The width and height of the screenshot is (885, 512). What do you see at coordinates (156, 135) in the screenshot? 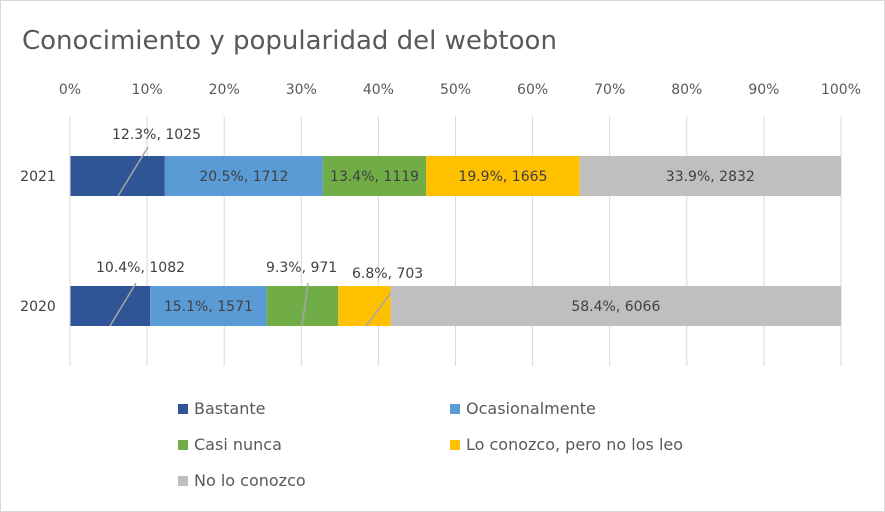
I see `data-label: 12.3%, 1025` at bounding box center [156, 135].